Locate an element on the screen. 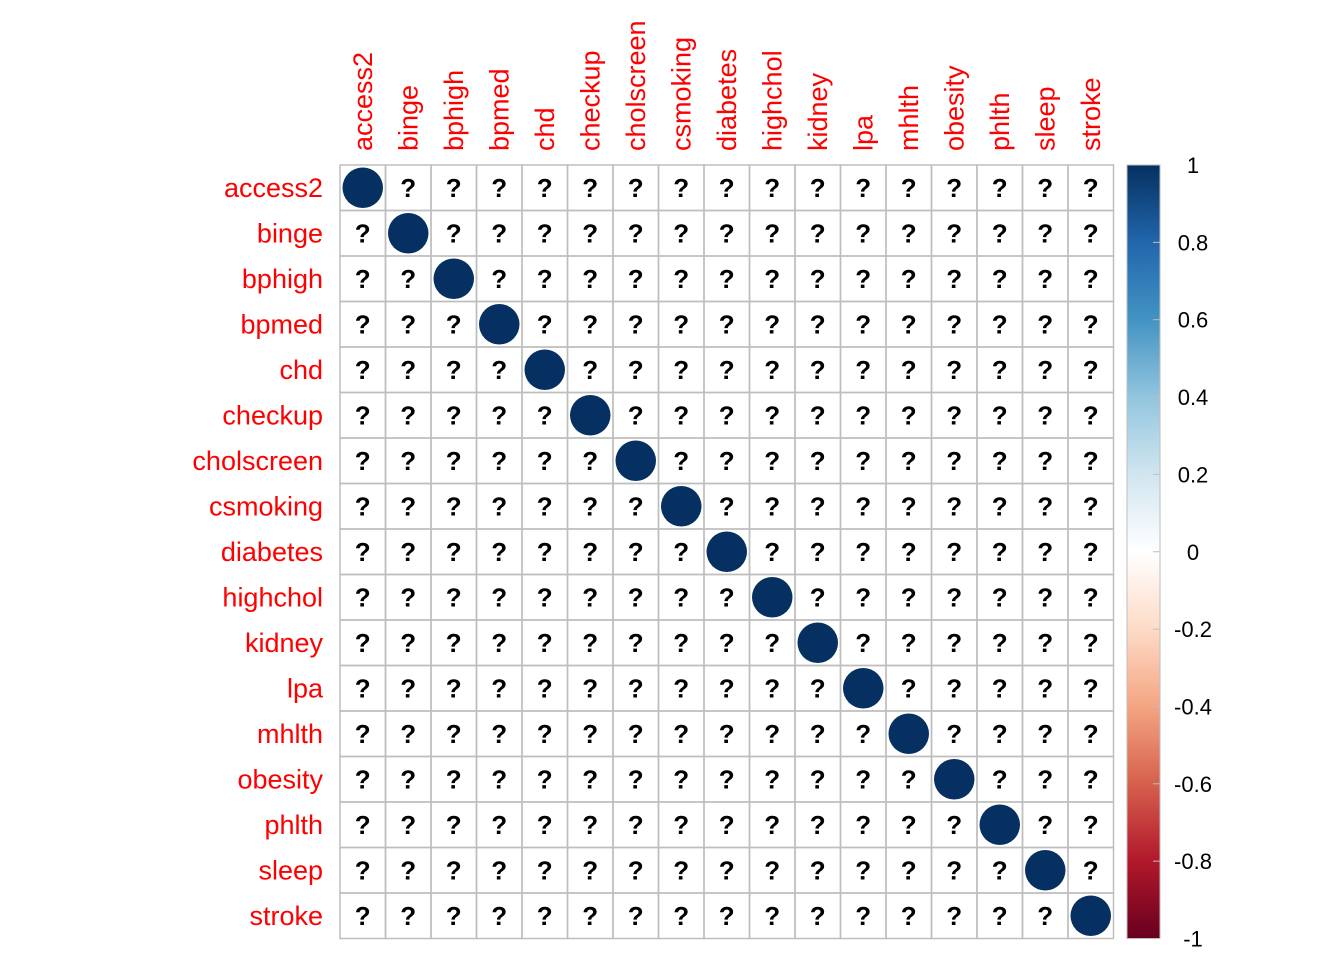  column-label: cholscreen is located at coordinates (636, 85).